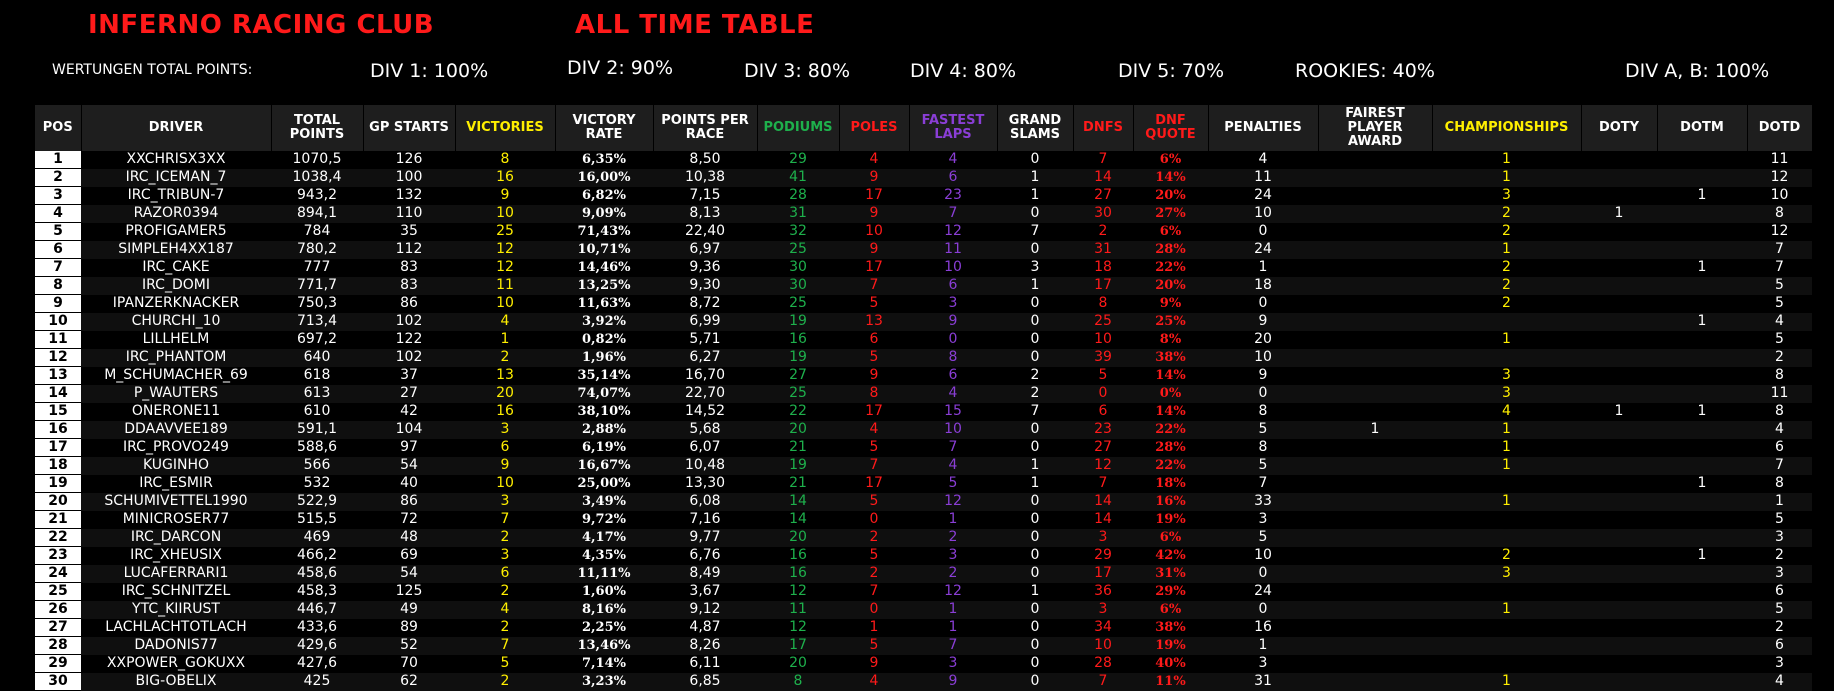 The height and width of the screenshot is (691, 1834). Describe the element at coordinates (409, 447) in the screenshot. I see `cell-starts: 97` at that location.